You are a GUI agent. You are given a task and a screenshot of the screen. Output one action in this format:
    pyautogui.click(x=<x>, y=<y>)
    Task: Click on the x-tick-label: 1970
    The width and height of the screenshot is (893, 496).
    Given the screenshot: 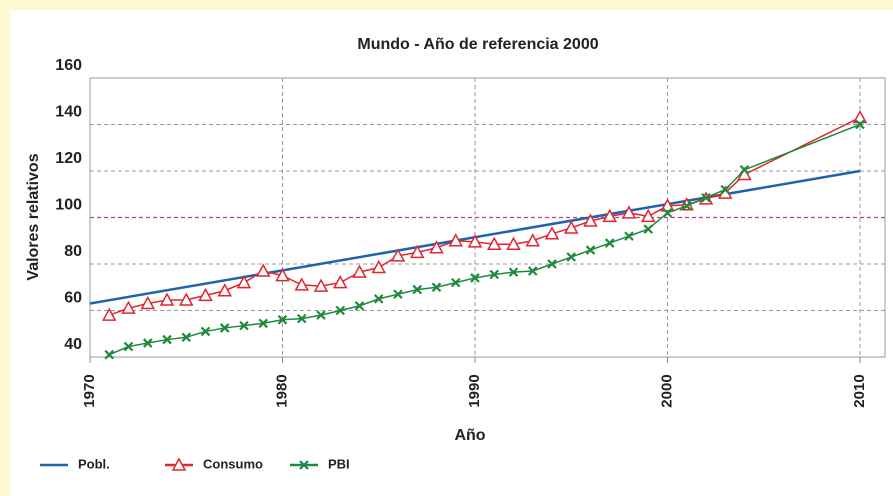 What is the action you would take?
    pyautogui.click(x=89, y=390)
    